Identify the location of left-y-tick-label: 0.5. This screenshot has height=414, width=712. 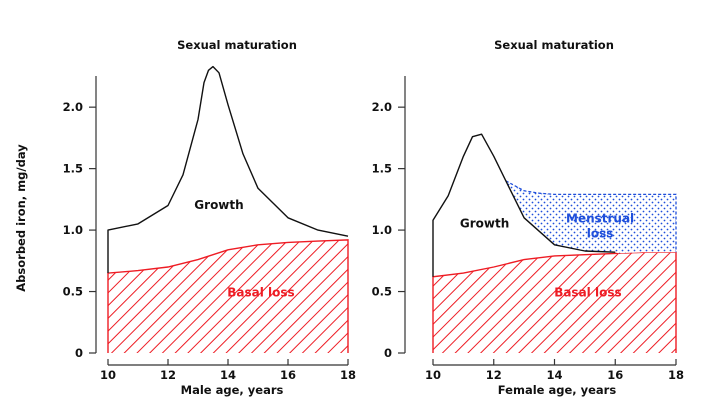
(73, 292).